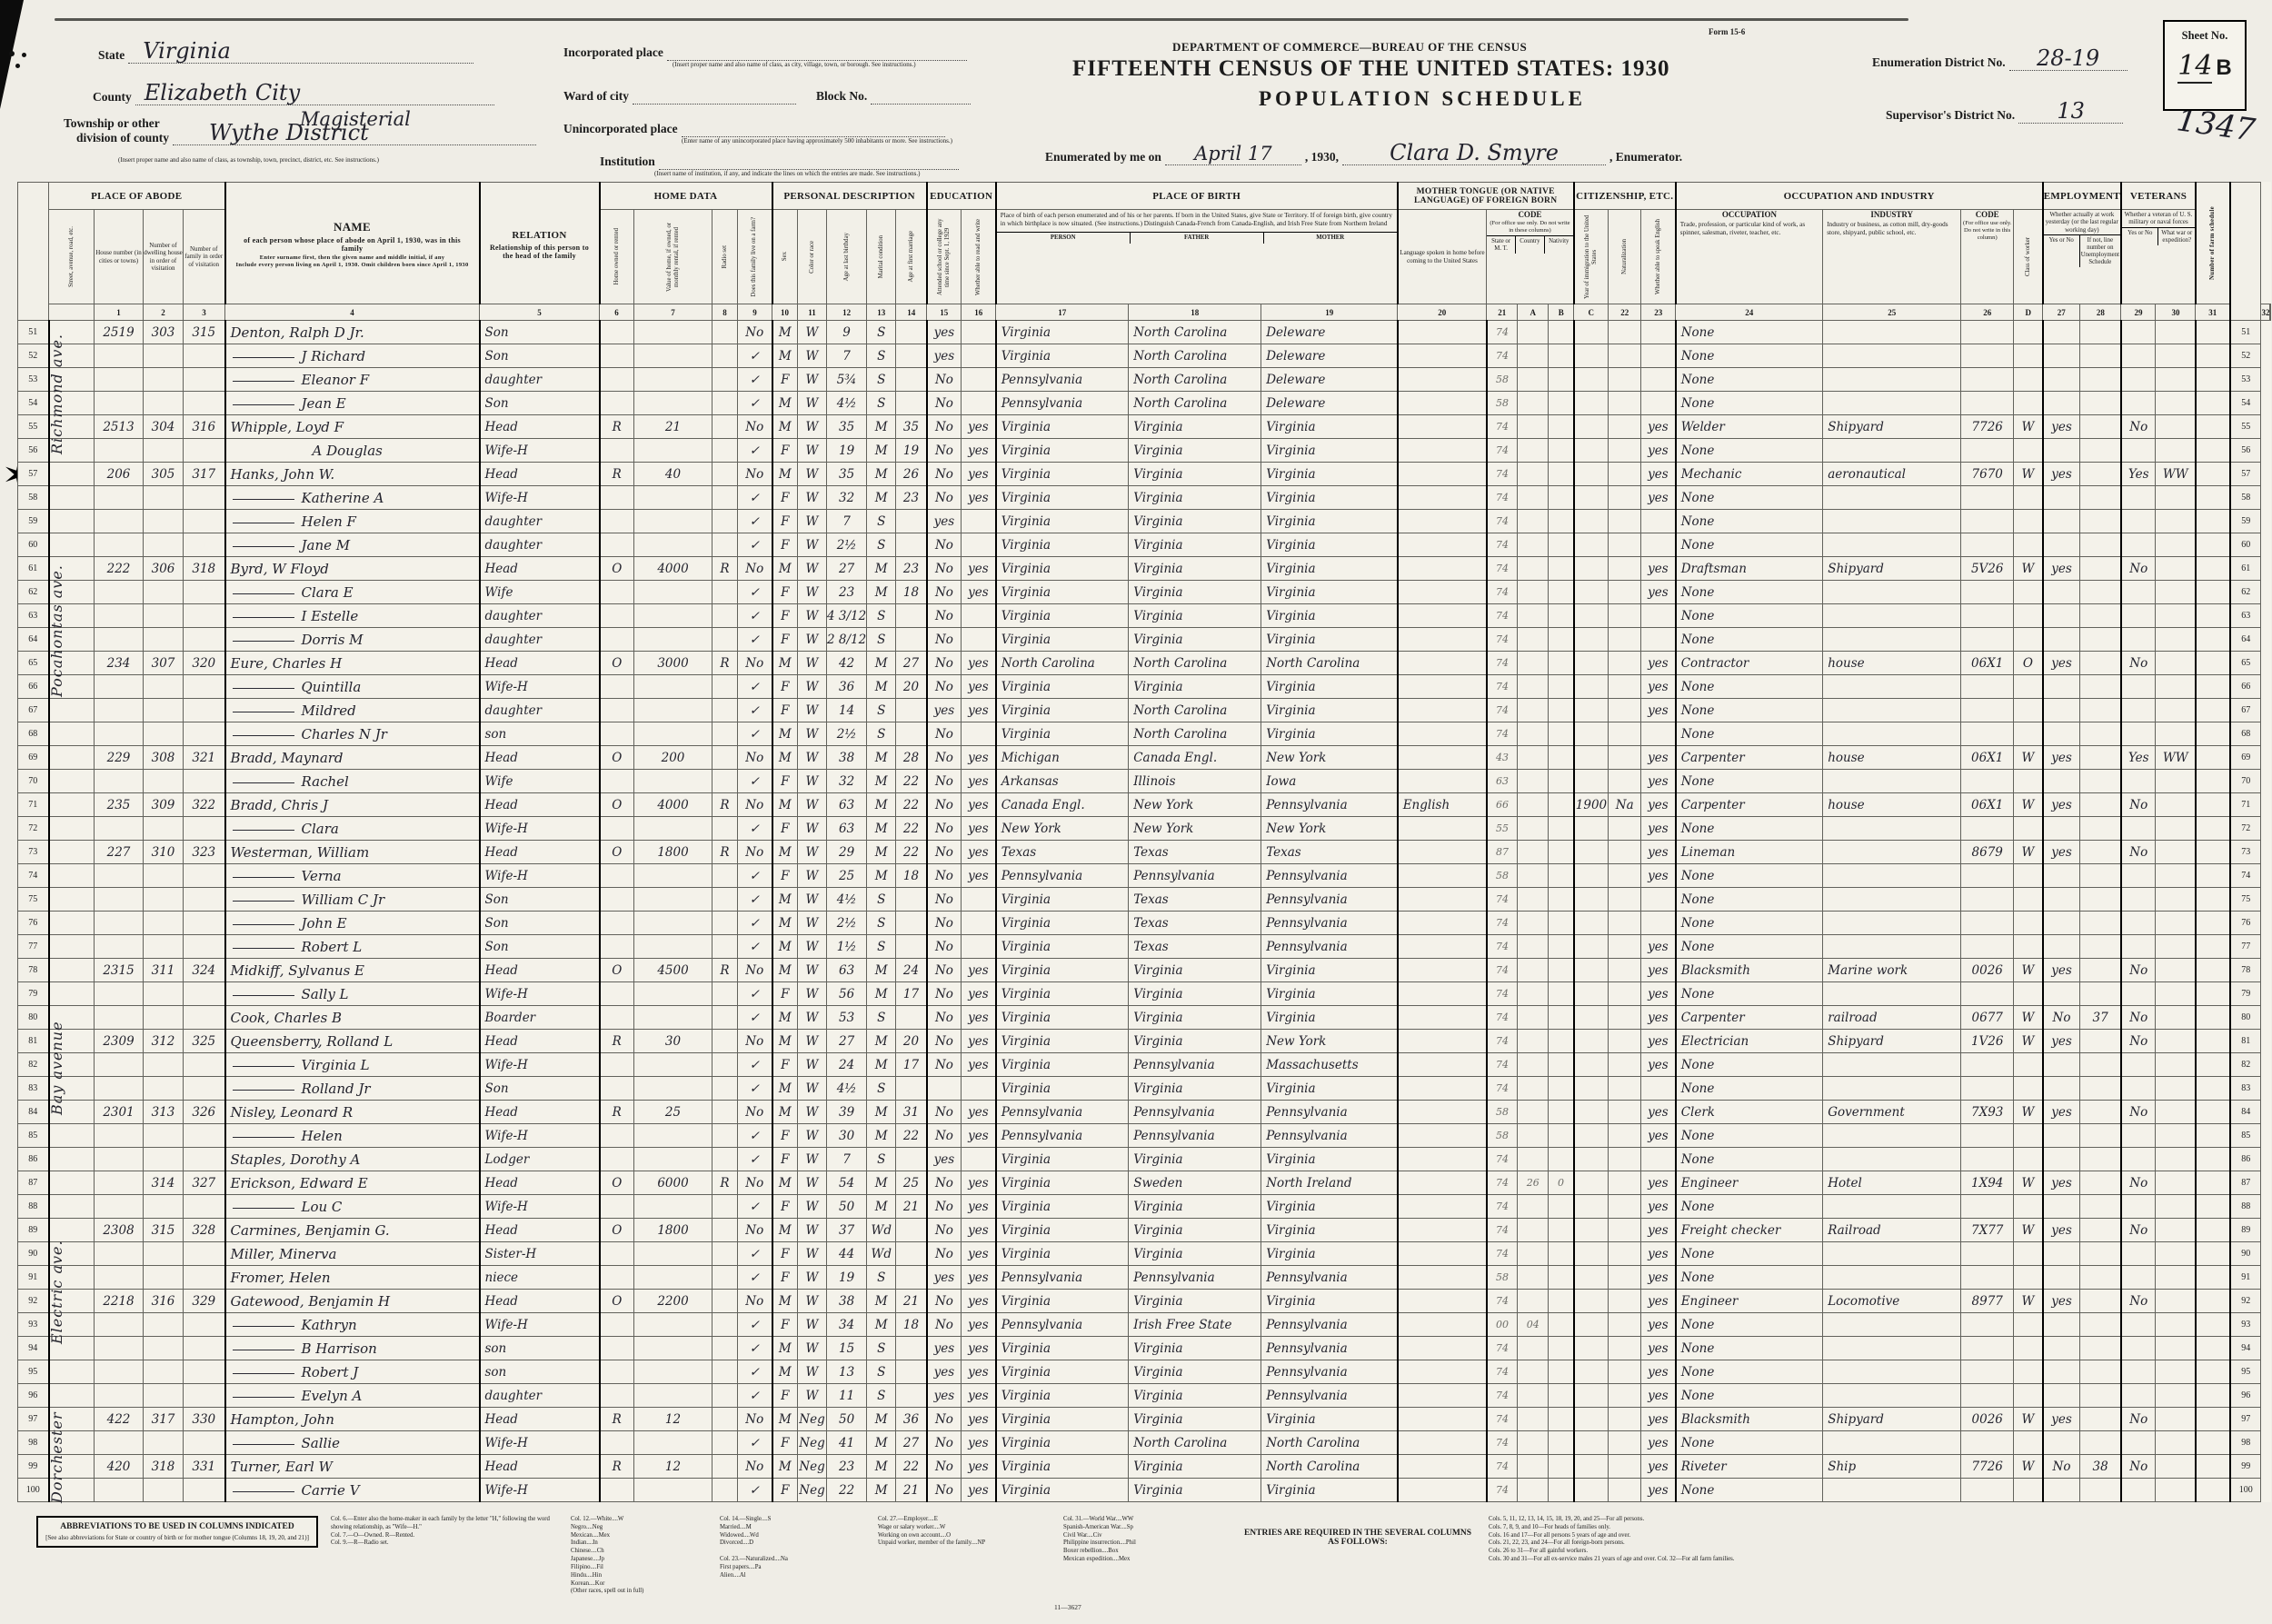 This screenshot has height=1624, width=2272. Describe the element at coordinates (1502, 1183) in the screenshot. I see `cell-office-code-a: 74` at that location.